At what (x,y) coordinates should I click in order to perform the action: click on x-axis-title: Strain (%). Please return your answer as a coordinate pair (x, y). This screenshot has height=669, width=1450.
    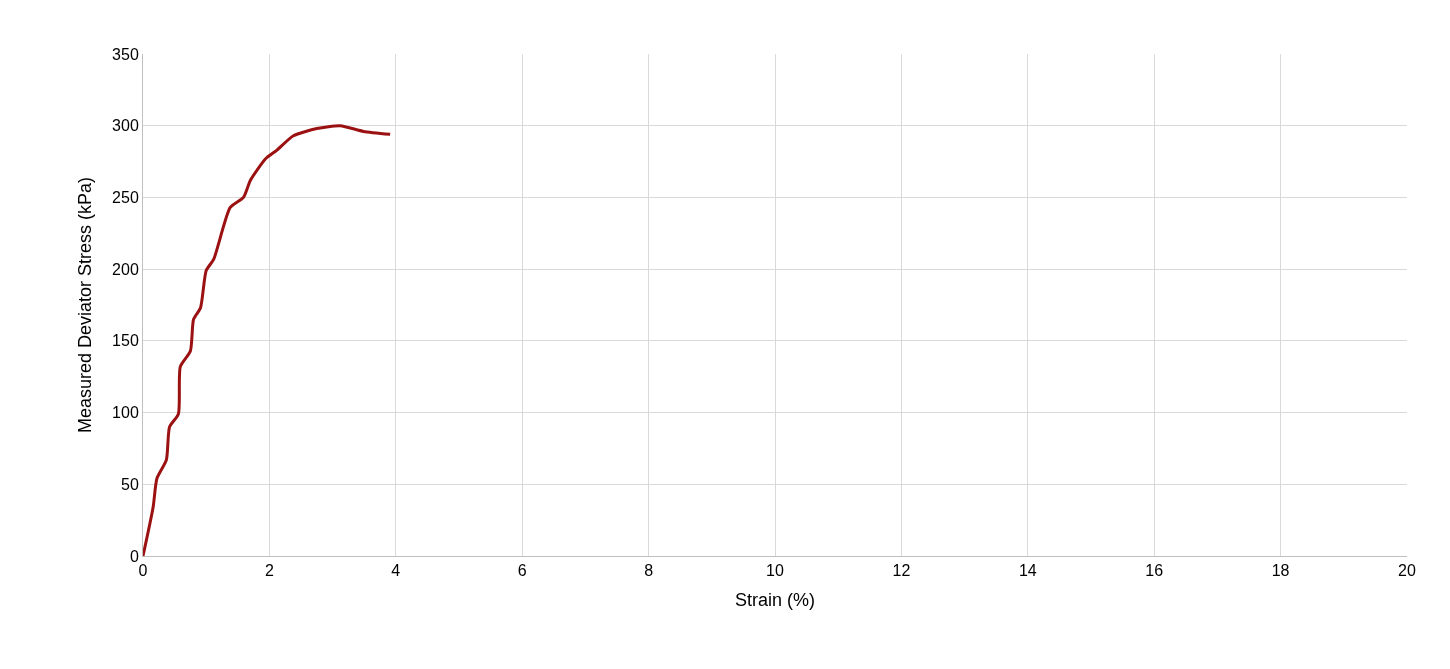
    Looking at the image, I should click on (775, 600).